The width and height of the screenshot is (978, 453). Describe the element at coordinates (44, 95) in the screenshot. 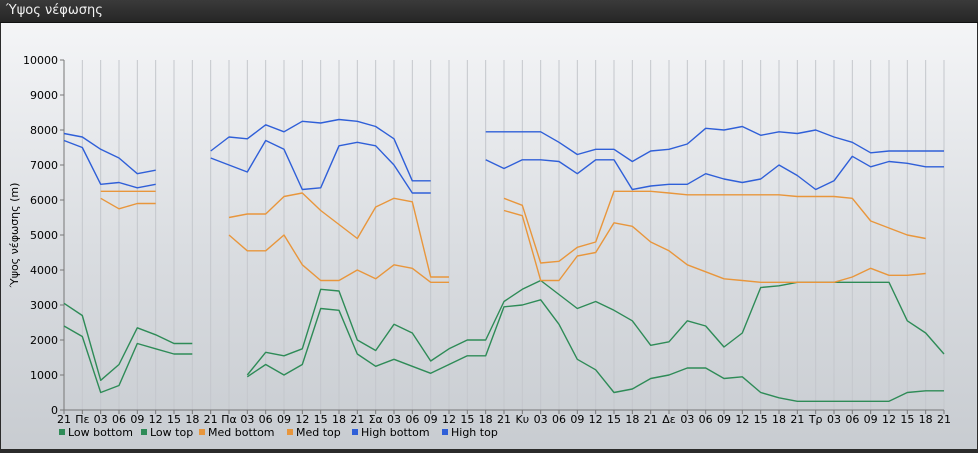

I see `y-tick-label: 9000` at that location.